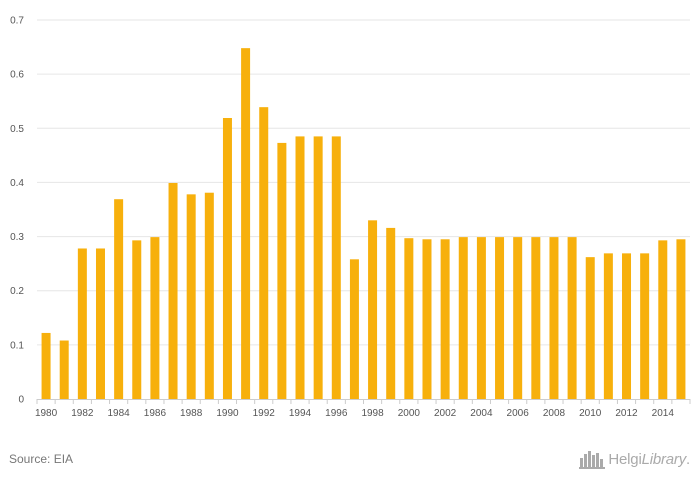  What do you see at coordinates (409, 413) in the screenshot?
I see `x-tick-label: 2000` at bounding box center [409, 413].